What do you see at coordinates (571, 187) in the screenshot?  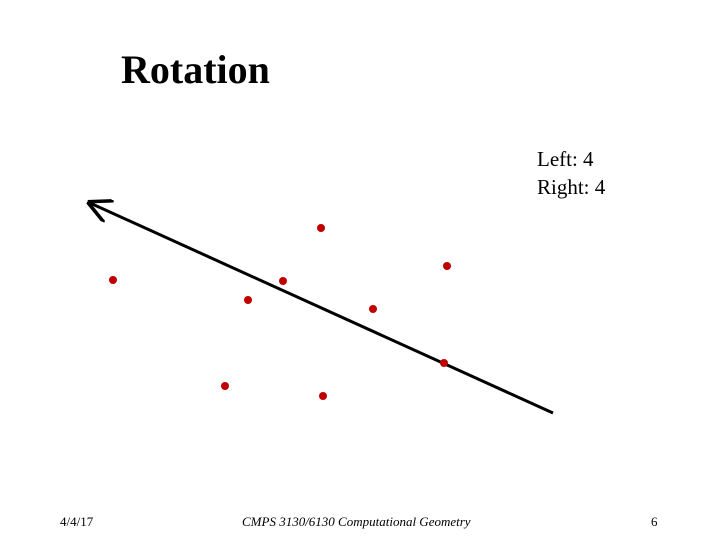 I see `right-count-label: Right: 4` at bounding box center [571, 187].